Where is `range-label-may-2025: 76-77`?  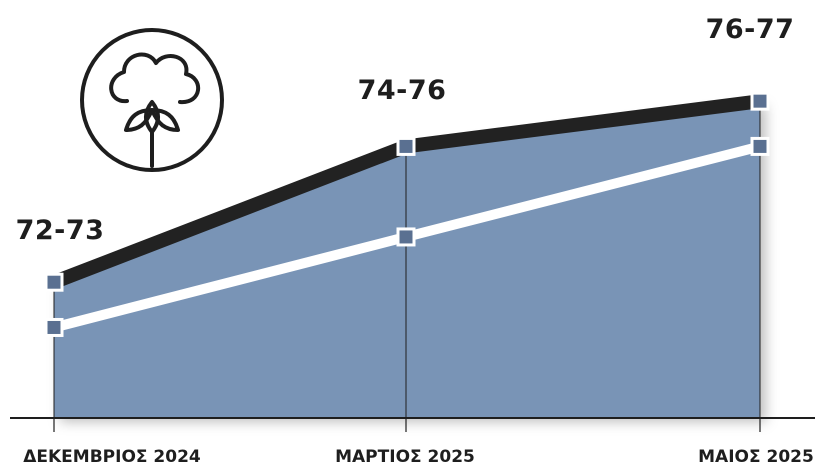 range-label-may-2025: 76-77 is located at coordinates (750, 29).